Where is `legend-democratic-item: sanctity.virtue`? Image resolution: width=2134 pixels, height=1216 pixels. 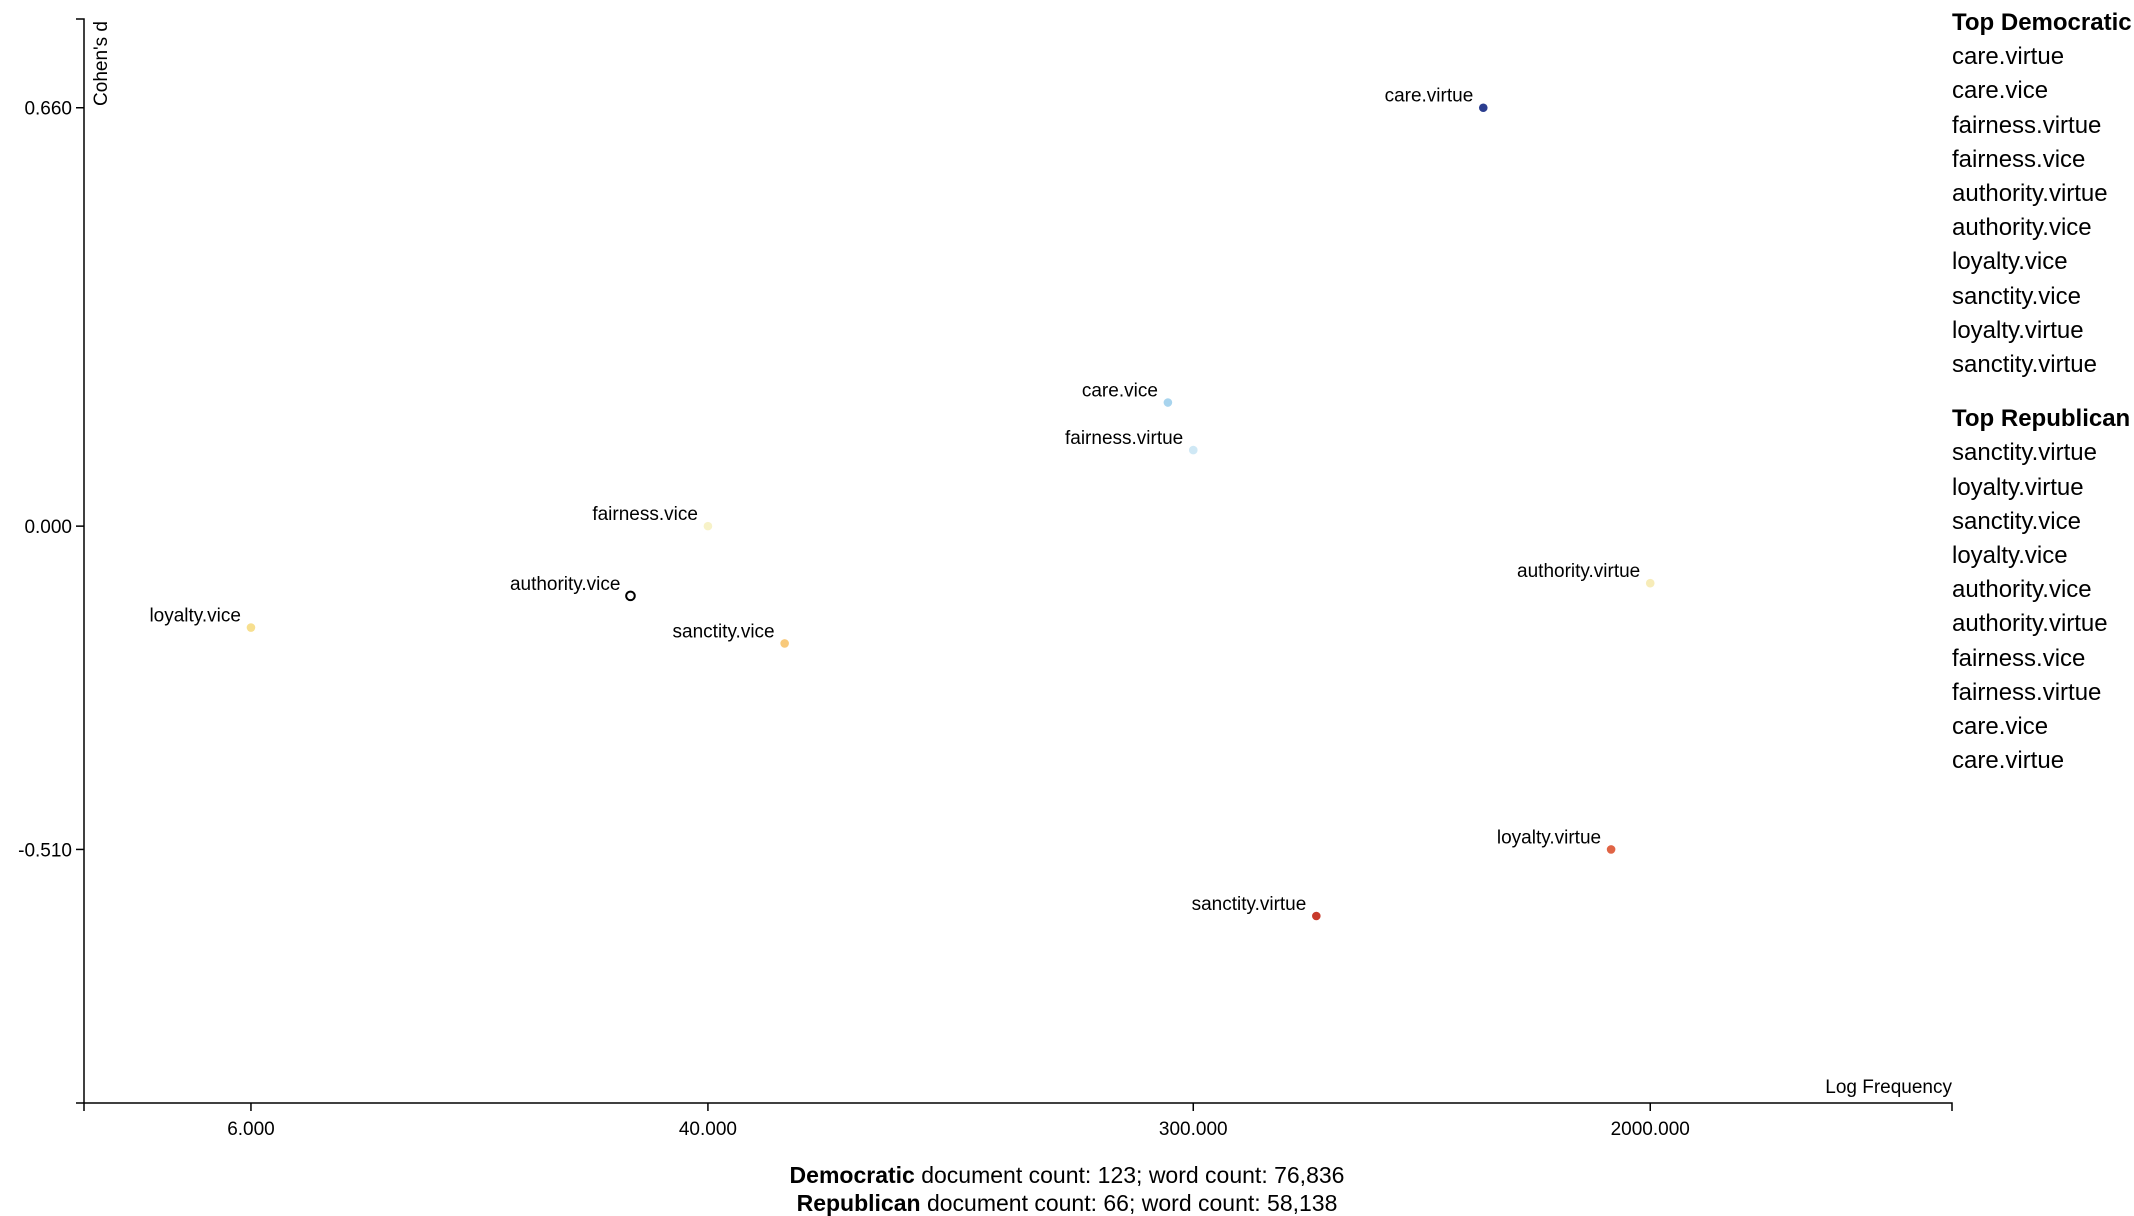
legend-democratic-item: sanctity.virtue is located at coordinates (2024, 365).